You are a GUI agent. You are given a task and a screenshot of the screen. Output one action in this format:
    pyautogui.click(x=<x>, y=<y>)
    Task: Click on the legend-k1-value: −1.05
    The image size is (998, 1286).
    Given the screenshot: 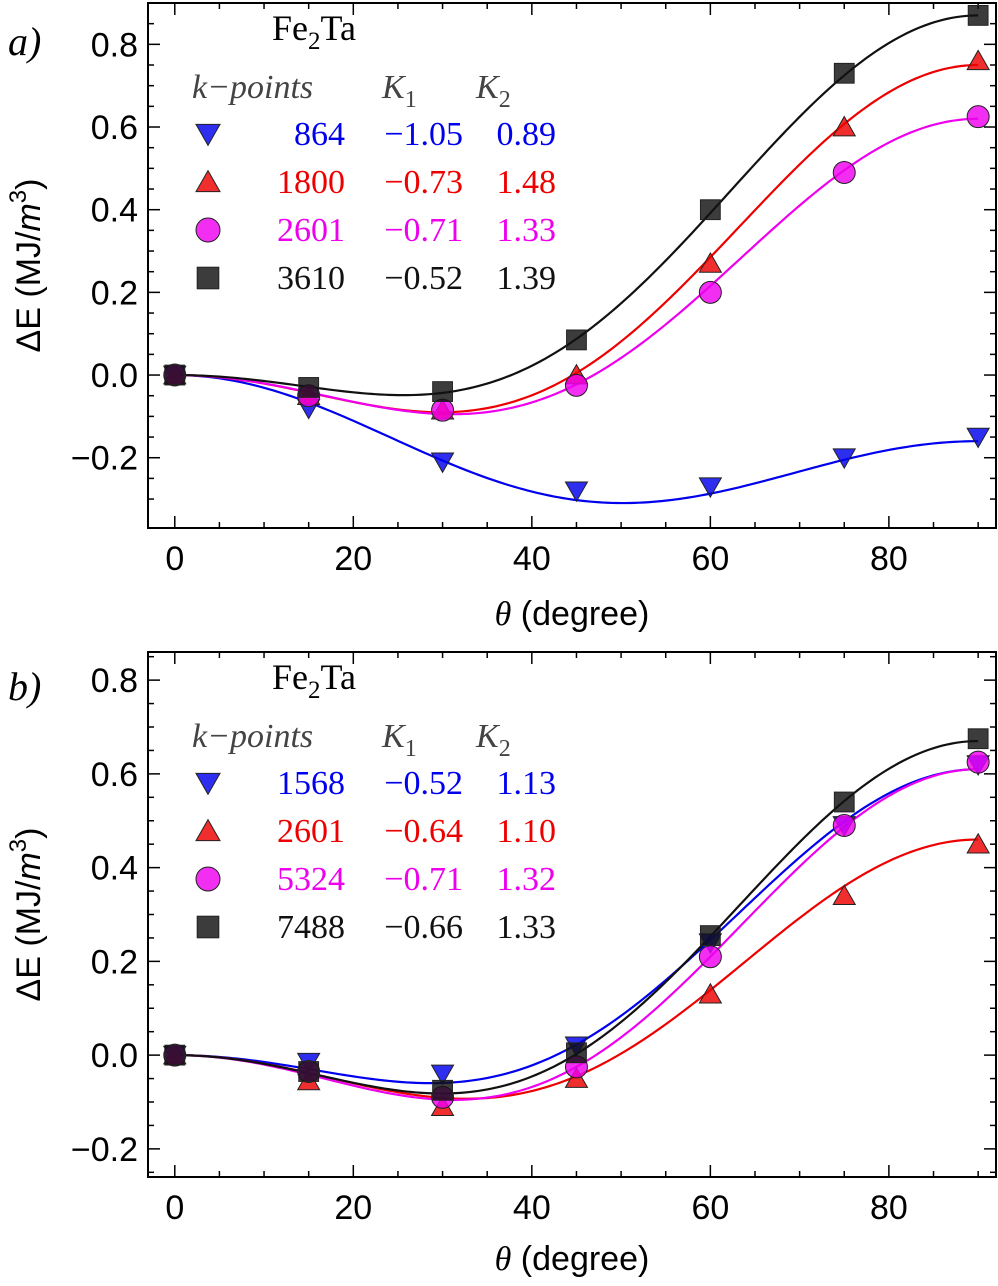 What is the action you would take?
    pyautogui.click(x=423, y=134)
    